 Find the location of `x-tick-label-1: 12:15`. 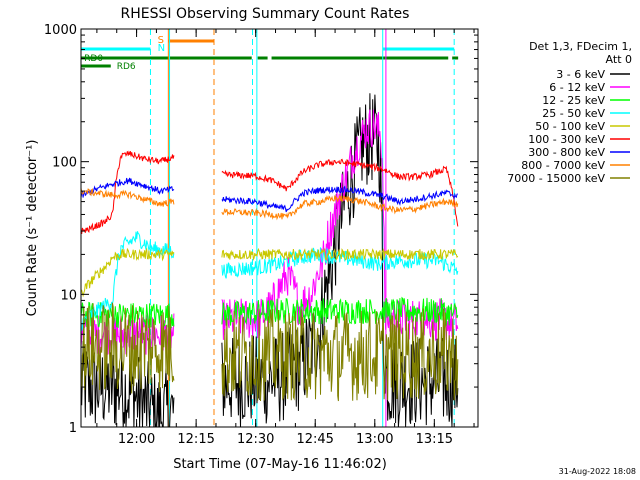

x-tick-label-1: 12:15 is located at coordinates (195, 439).